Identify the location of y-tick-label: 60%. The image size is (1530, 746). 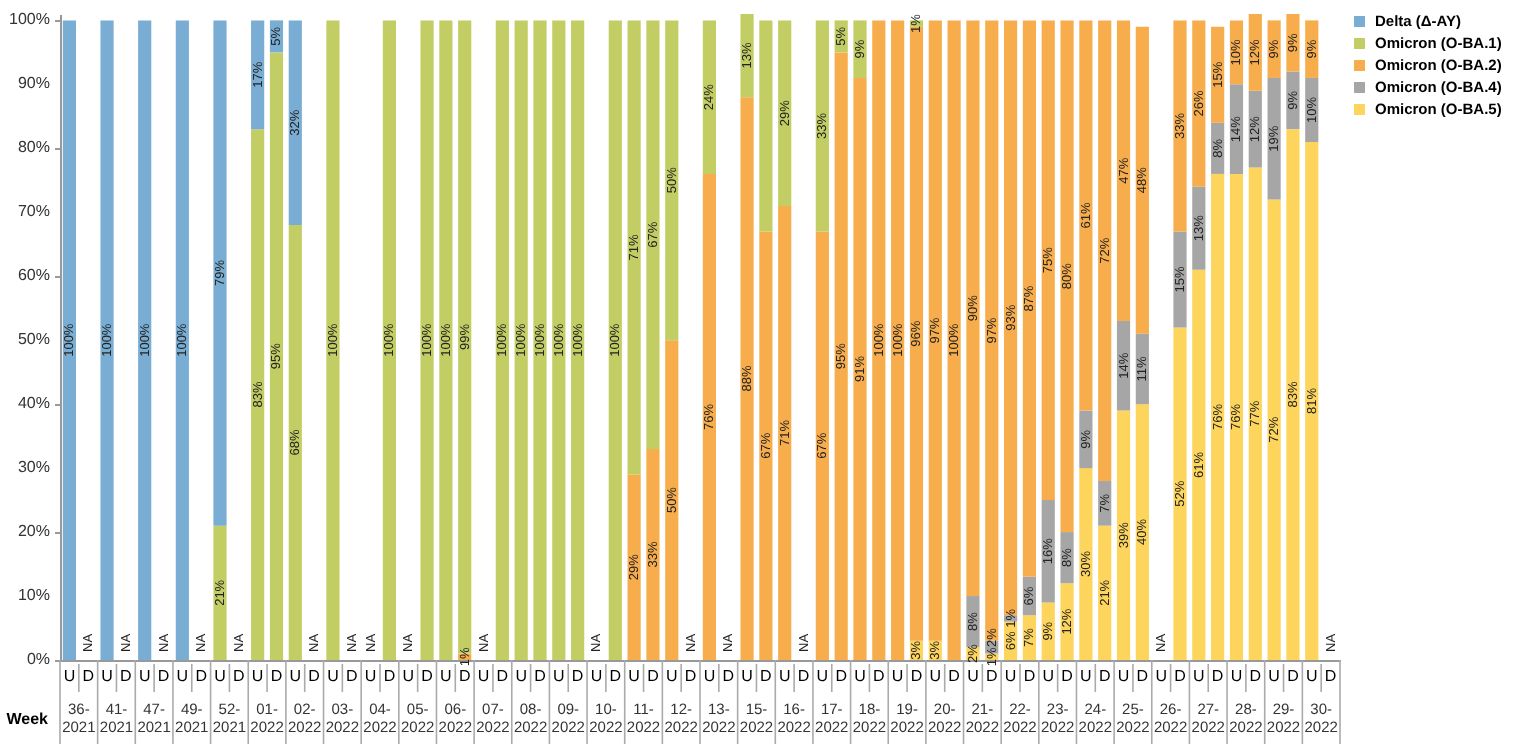
(33, 275).